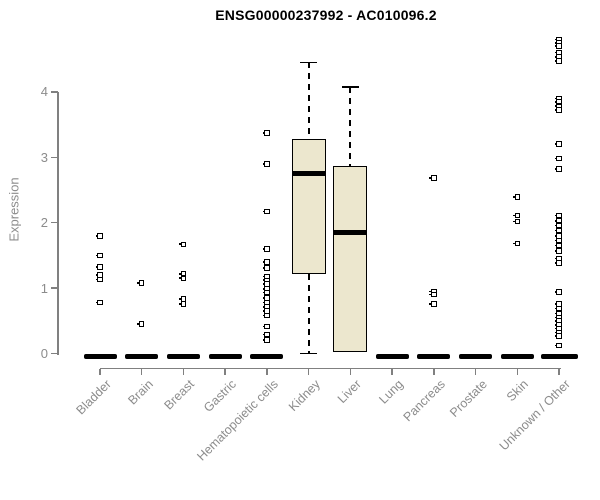 Image resolution: width=600 pixels, height=500 pixels. What do you see at coordinates (330, 368) in the screenshot?
I see `x-axis-line` at bounding box center [330, 368].